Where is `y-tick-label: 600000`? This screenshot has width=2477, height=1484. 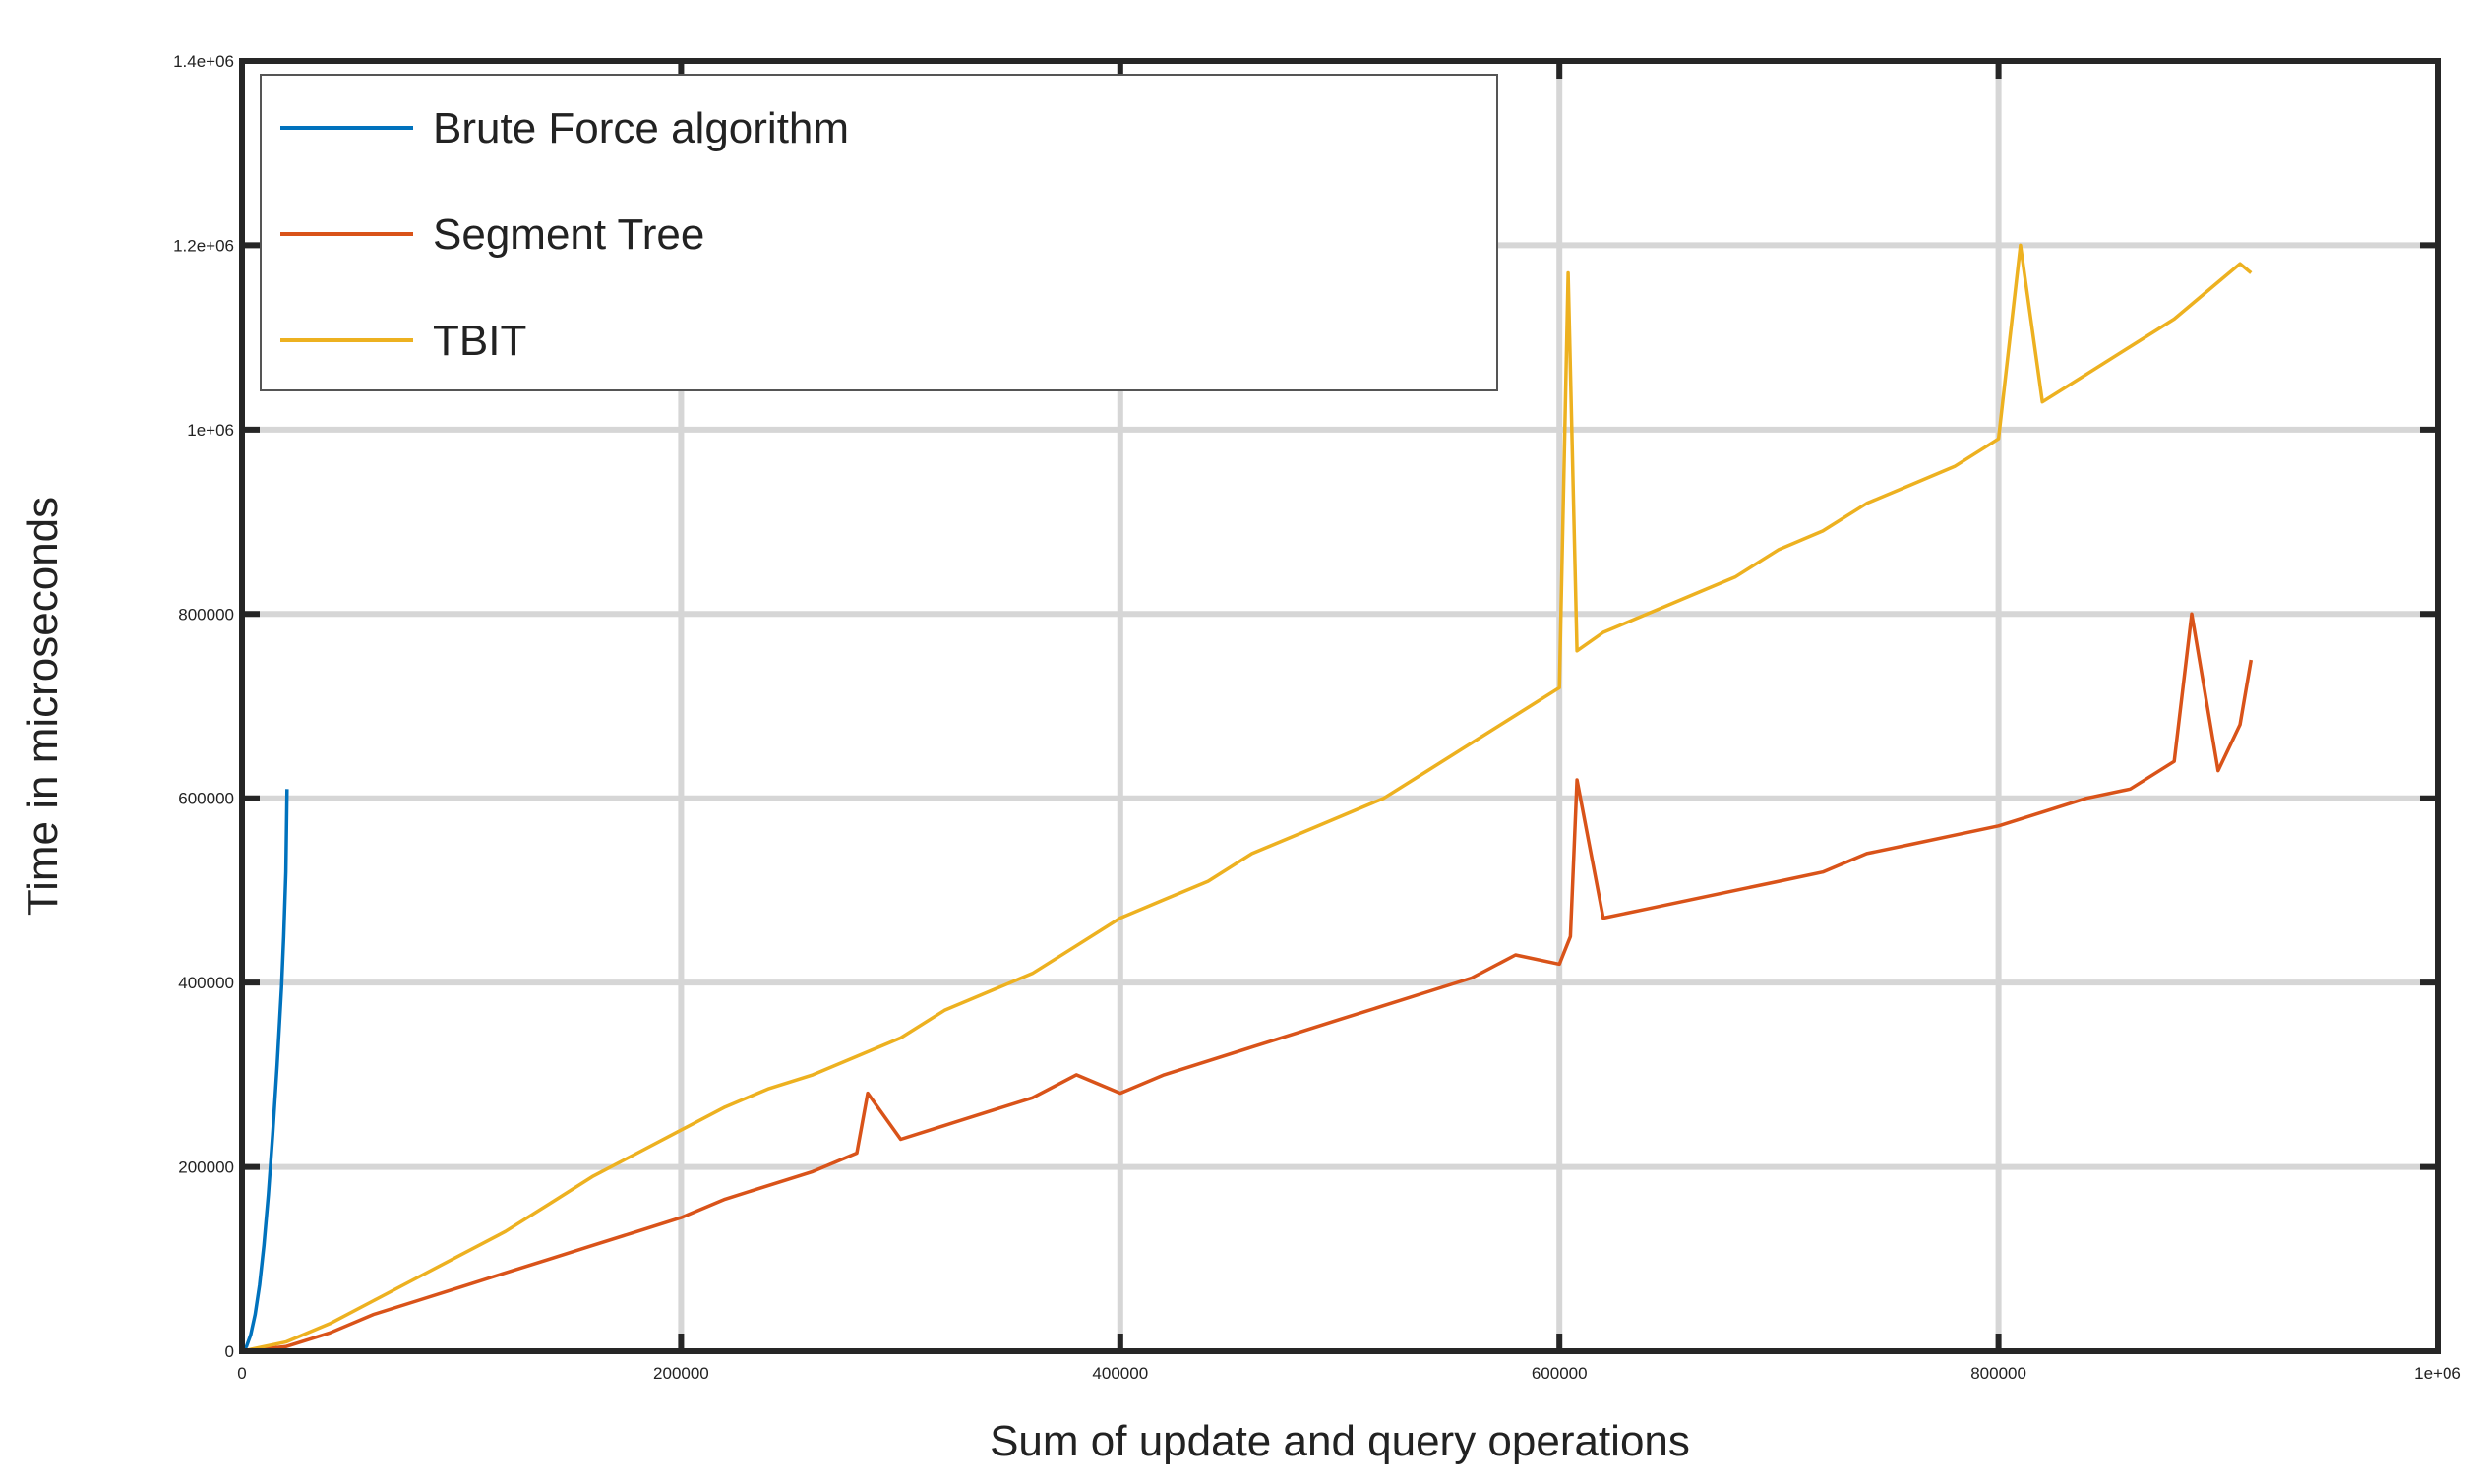 y-tick-label: 600000 is located at coordinates (206, 799).